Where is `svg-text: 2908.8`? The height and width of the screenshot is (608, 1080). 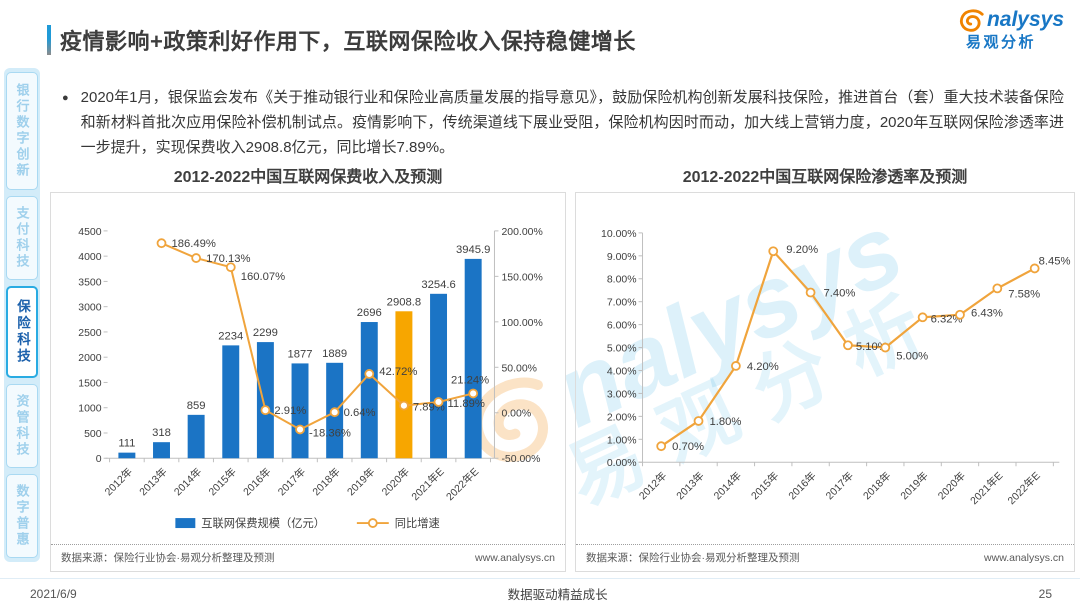 svg-text: 2908.8 is located at coordinates (404, 302).